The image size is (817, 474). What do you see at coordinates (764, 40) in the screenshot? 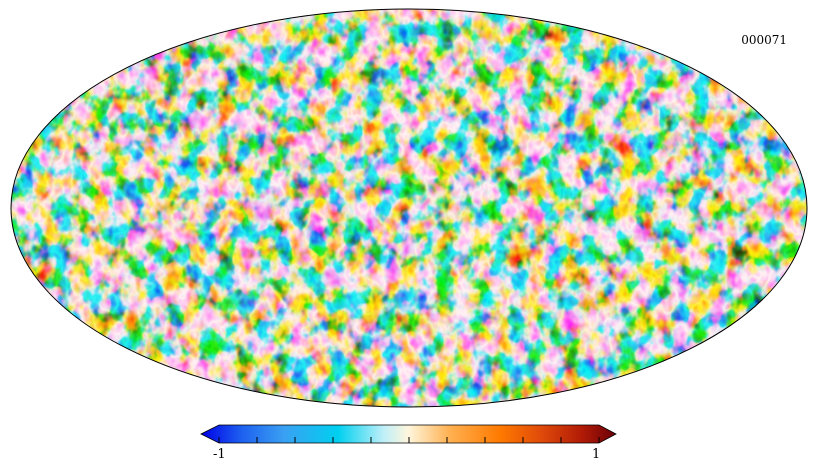
I see `map-id-label: 000071` at bounding box center [764, 40].